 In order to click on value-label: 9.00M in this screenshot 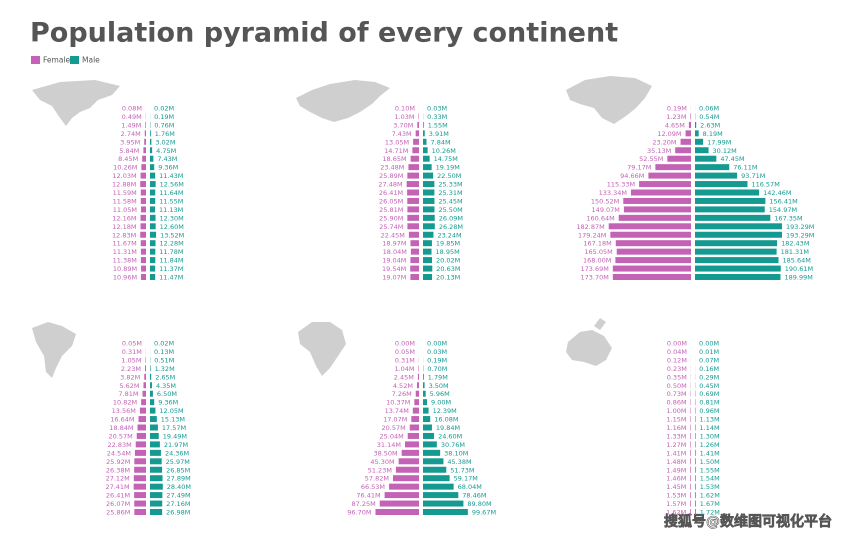, I will do `click(441, 403)`.